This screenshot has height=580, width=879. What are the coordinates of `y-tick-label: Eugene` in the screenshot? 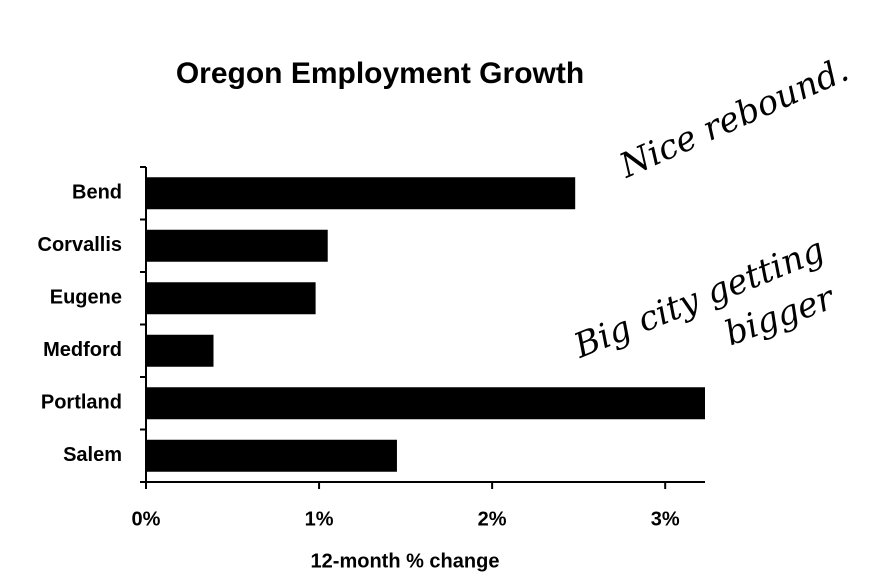 It's located at (86, 298).